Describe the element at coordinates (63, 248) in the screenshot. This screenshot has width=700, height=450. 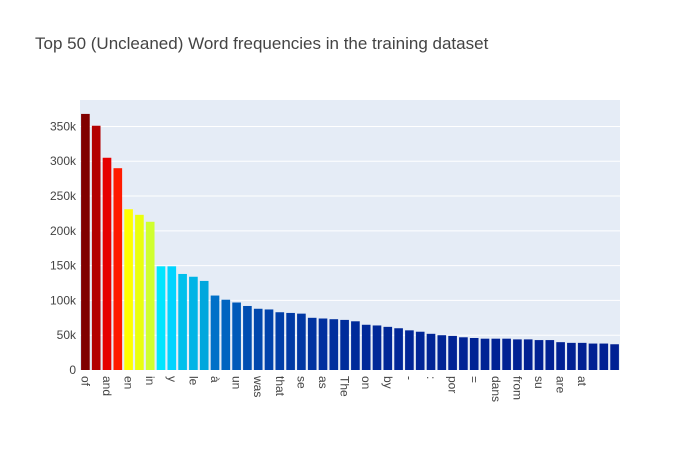
I see `y-axis-ticks: 0 50k 100k 150k 200k 250k 300k 350k` at that location.